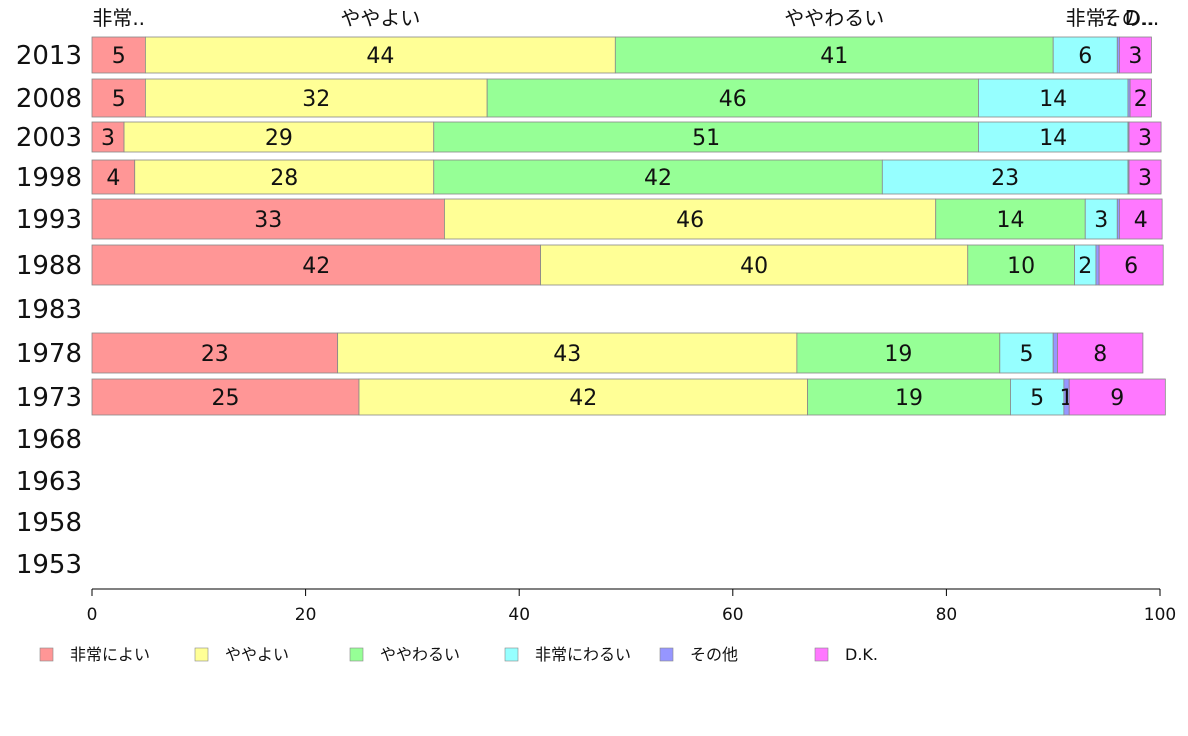 Image resolution: width=1188 pixels, height=736 pixels. Describe the element at coordinates (92, 615) in the screenshot. I see `x-tick-label-0: 0` at that location.